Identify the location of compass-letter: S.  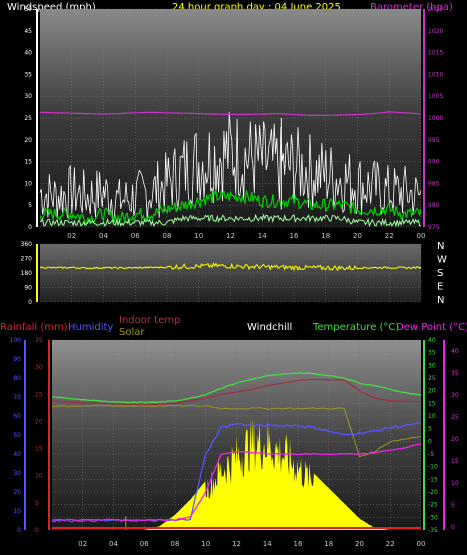
(440, 273).